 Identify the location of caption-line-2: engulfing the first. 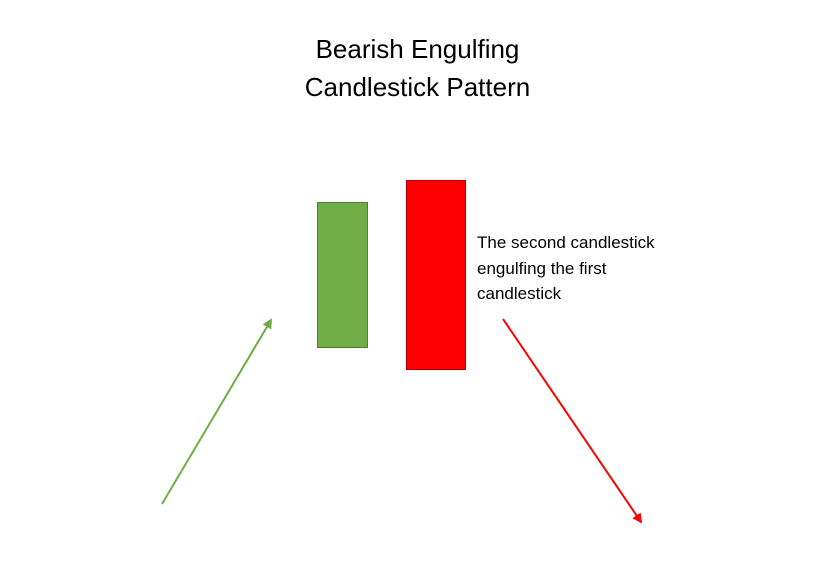
(542, 268).